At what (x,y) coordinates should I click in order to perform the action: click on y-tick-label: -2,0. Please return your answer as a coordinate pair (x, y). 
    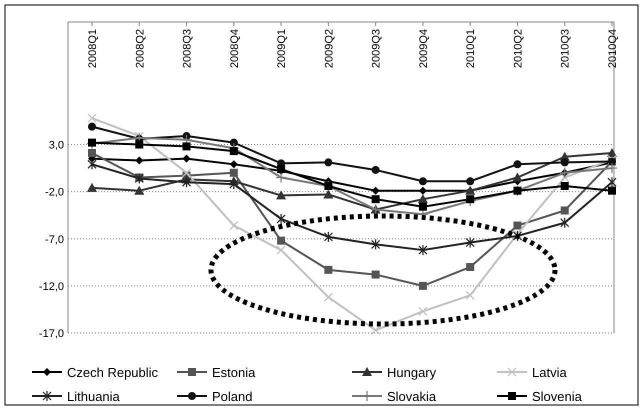
    Looking at the image, I should click on (54, 192).